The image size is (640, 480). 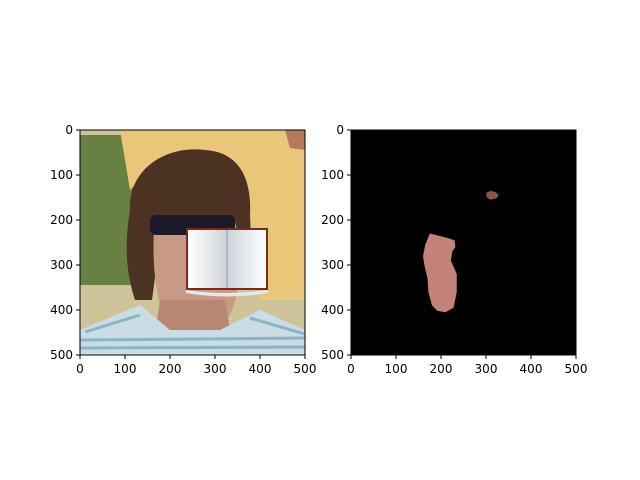 I want to click on right-y-tick-label: 200, so click(x=332, y=220).